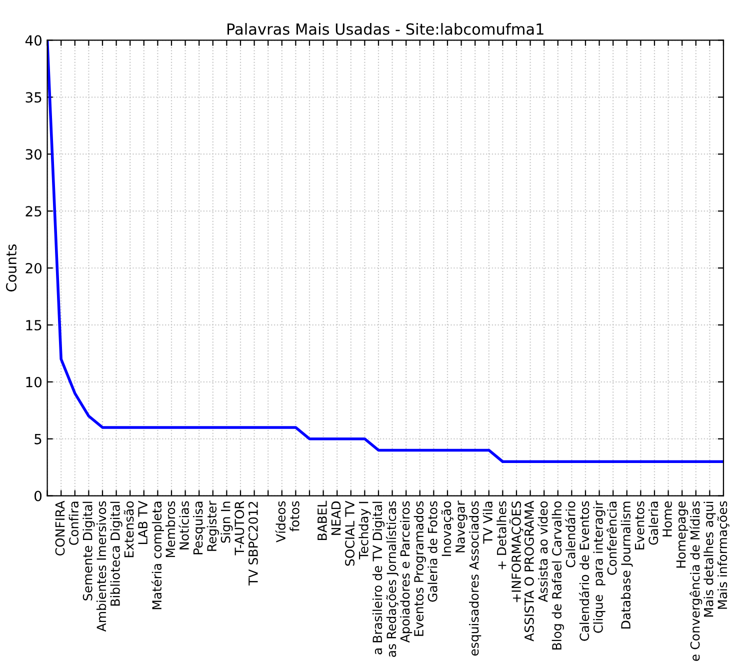 This screenshot has height=670, width=739. Describe the element at coordinates (38, 496) in the screenshot. I see `y-tick-label: 0` at that location.